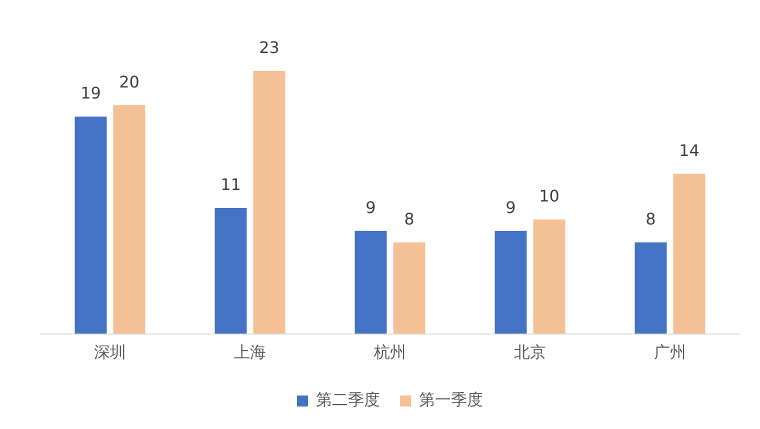 The width and height of the screenshot is (760, 429). I want to click on x-tick-label: 深圳, so click(110, 352).